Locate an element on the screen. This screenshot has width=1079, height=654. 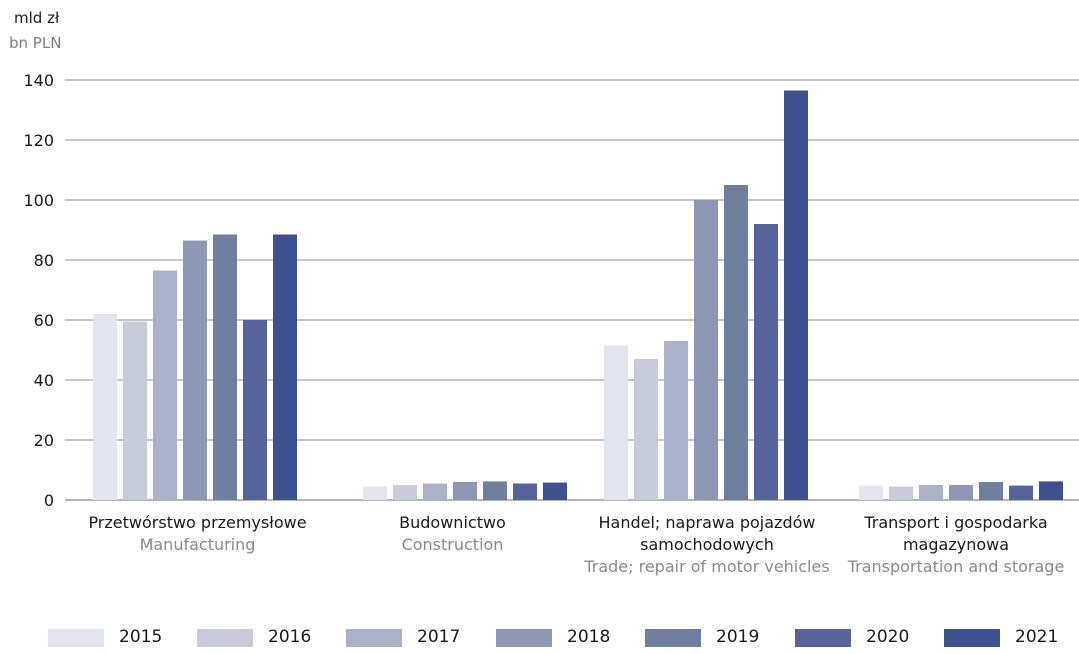
legend-label: 2021 is located at coordinates (1037, 637).